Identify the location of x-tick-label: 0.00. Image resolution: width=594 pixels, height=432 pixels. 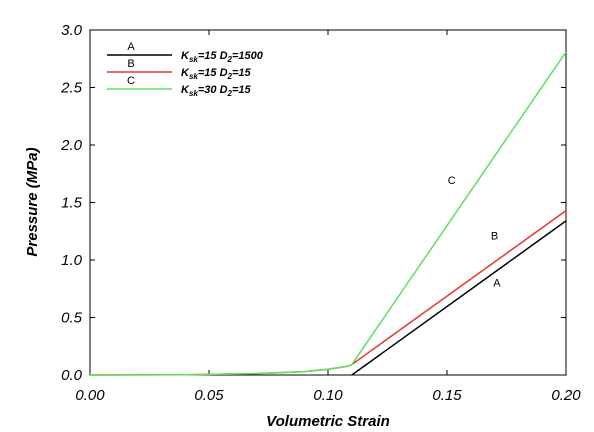
(90, 395).